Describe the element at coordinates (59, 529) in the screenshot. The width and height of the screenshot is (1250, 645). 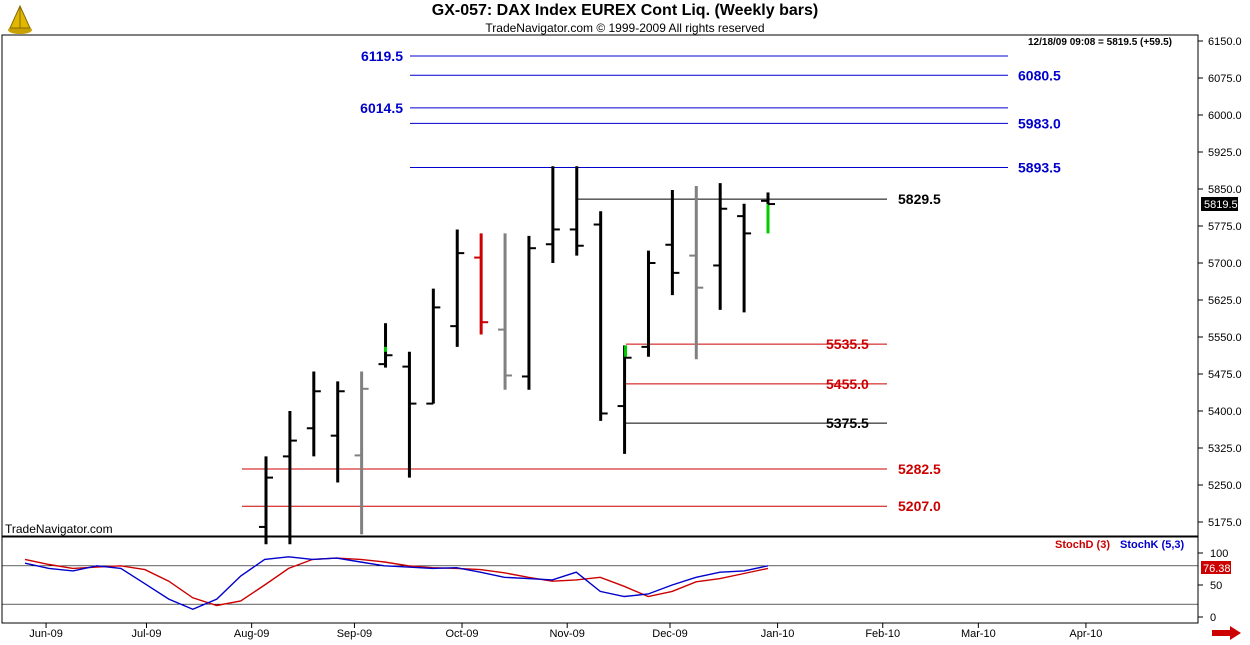
I see `watermark: TradeNavigator.com` at that location.